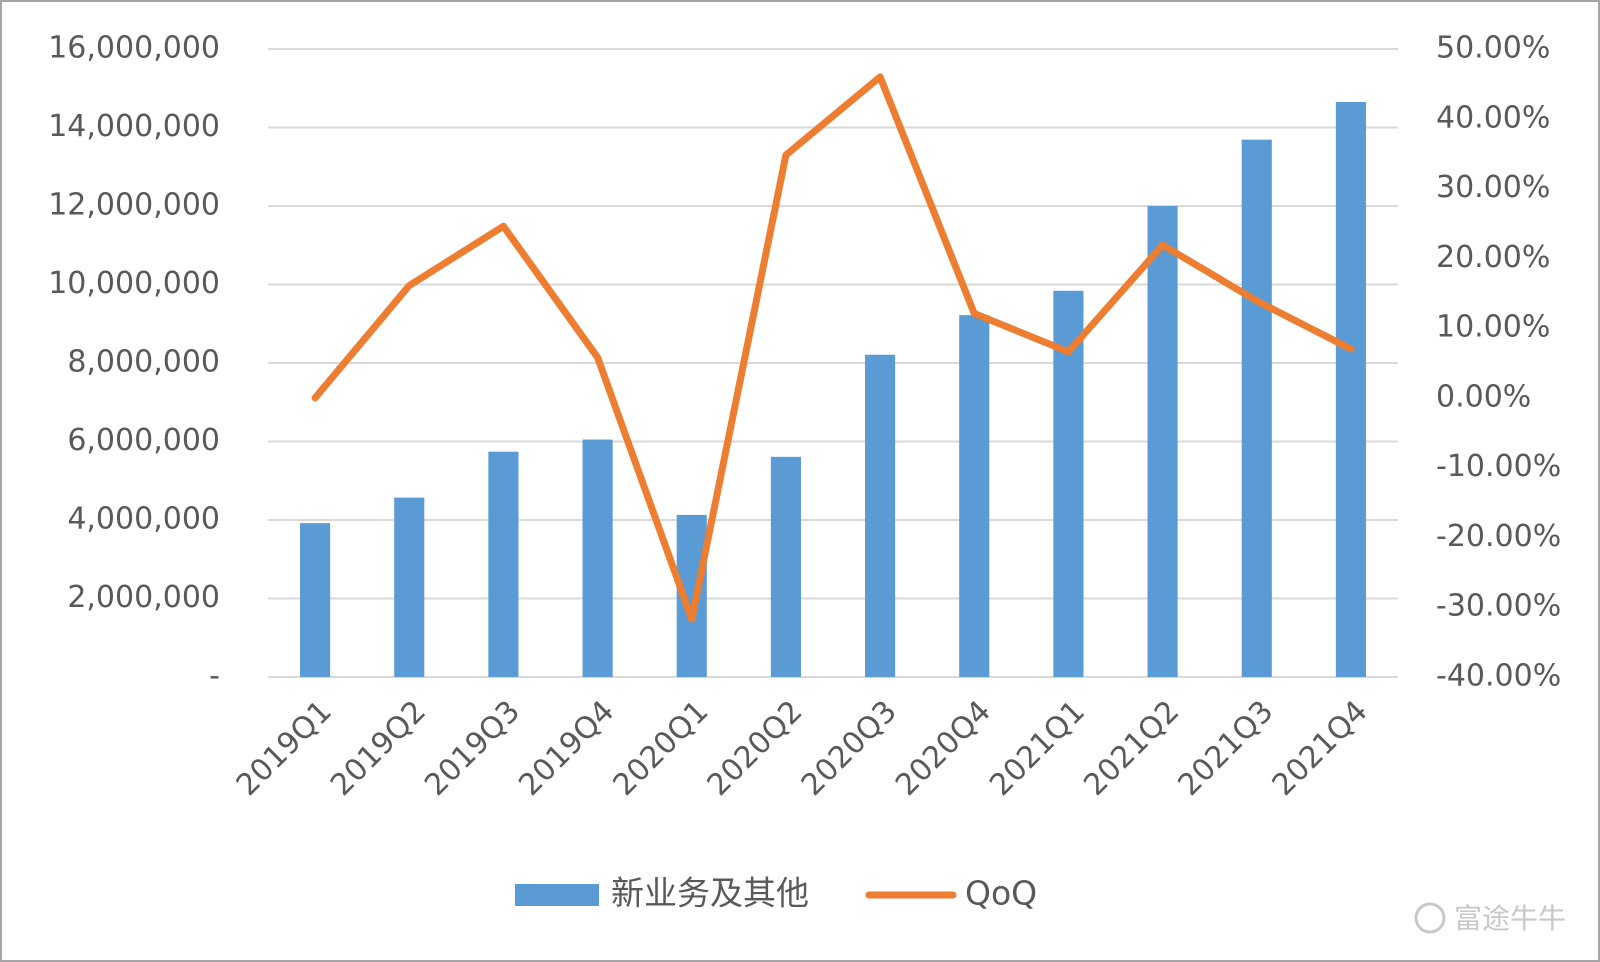  I want to click on y2-tick-label: -30.00%, so click(1498, 606).